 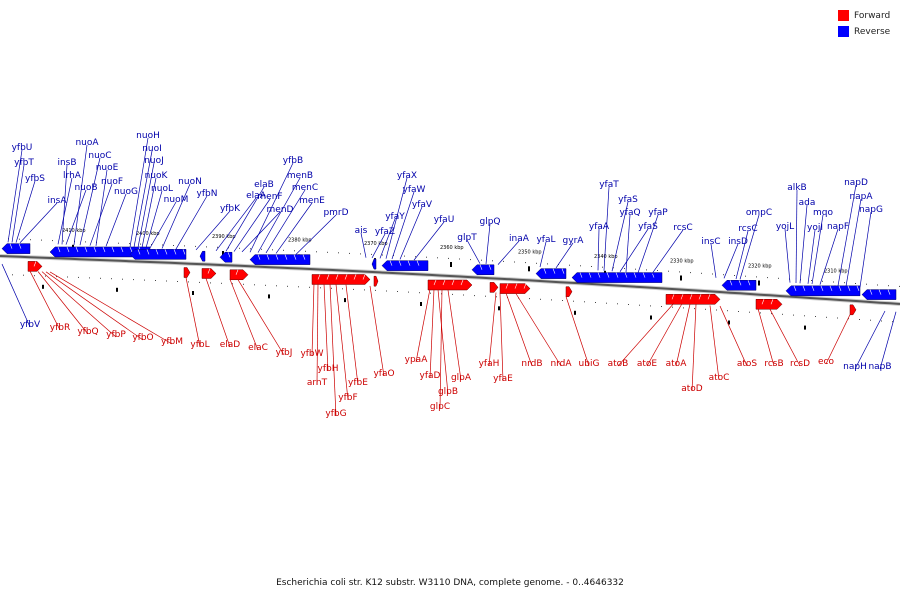 What do you see at coordinates (710, 242) in the screenshot?
I see `reverse-gene-label-insC: insC` at bounding box center [710, 242].